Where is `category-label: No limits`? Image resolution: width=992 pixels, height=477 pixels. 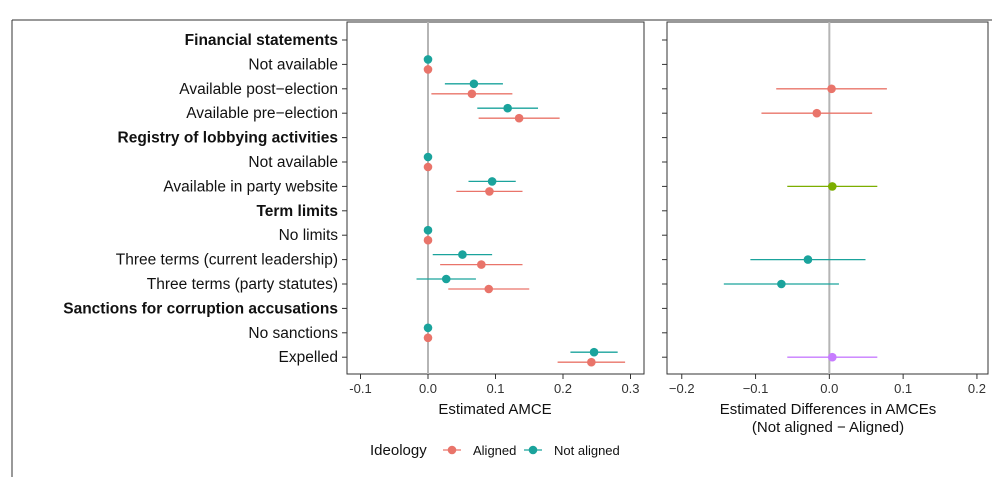
category-label: No limits is located at coordinates (309, 235).